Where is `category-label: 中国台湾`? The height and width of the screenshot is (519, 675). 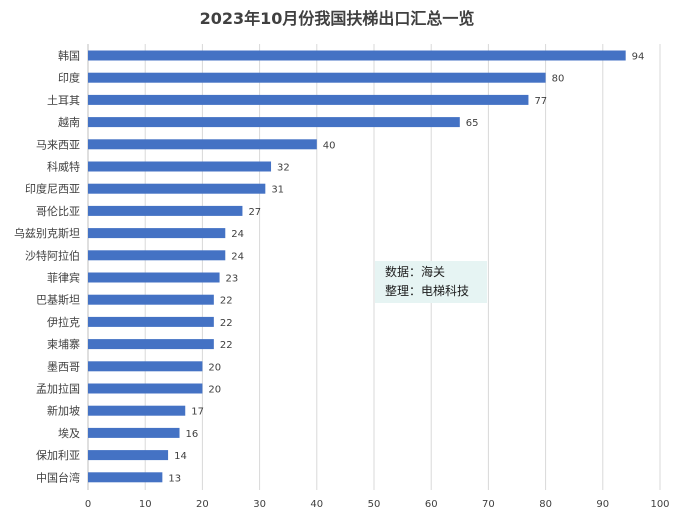
category-label: 中国台湾 is located at coordinates (58, 477).